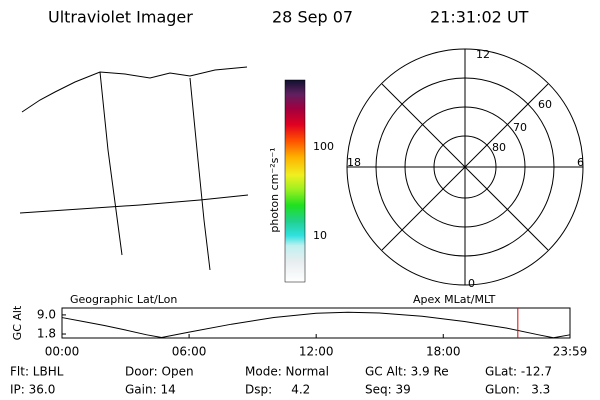 The image size is (600, 400). What do you see at coordinates (471, 283) in the screenshot?
I see `polar-label: 0` at bounding box center [471, 283].